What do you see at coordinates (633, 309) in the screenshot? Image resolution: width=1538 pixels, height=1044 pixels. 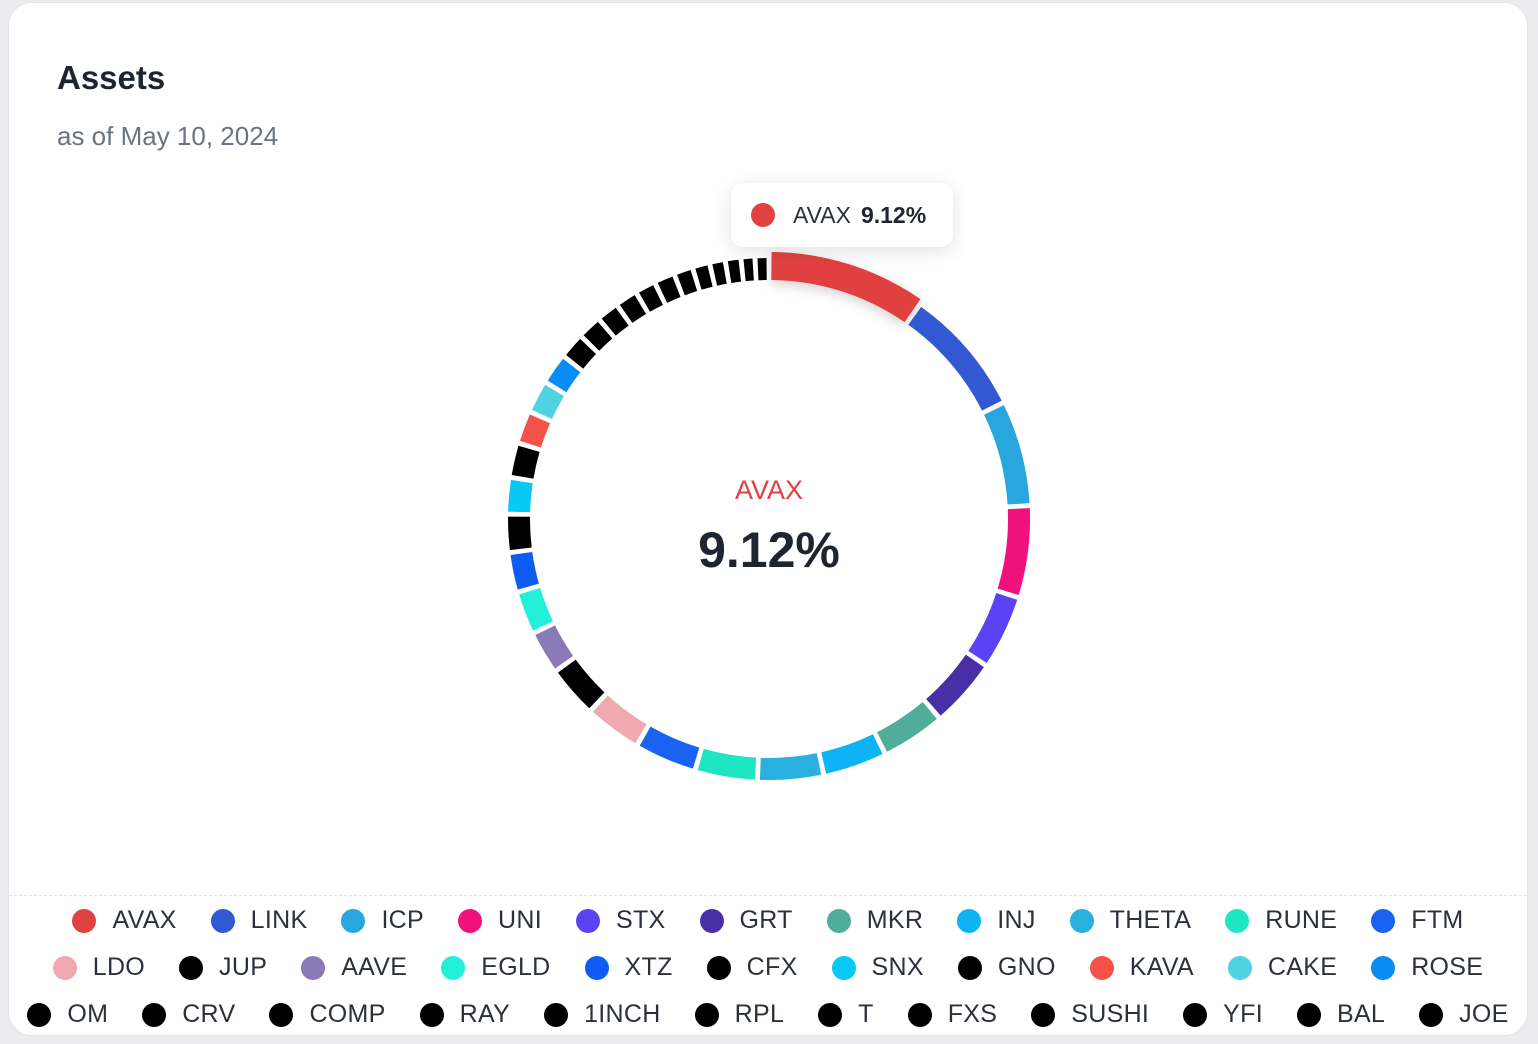 I see `slice-ray` at bounding box center [633, 309].